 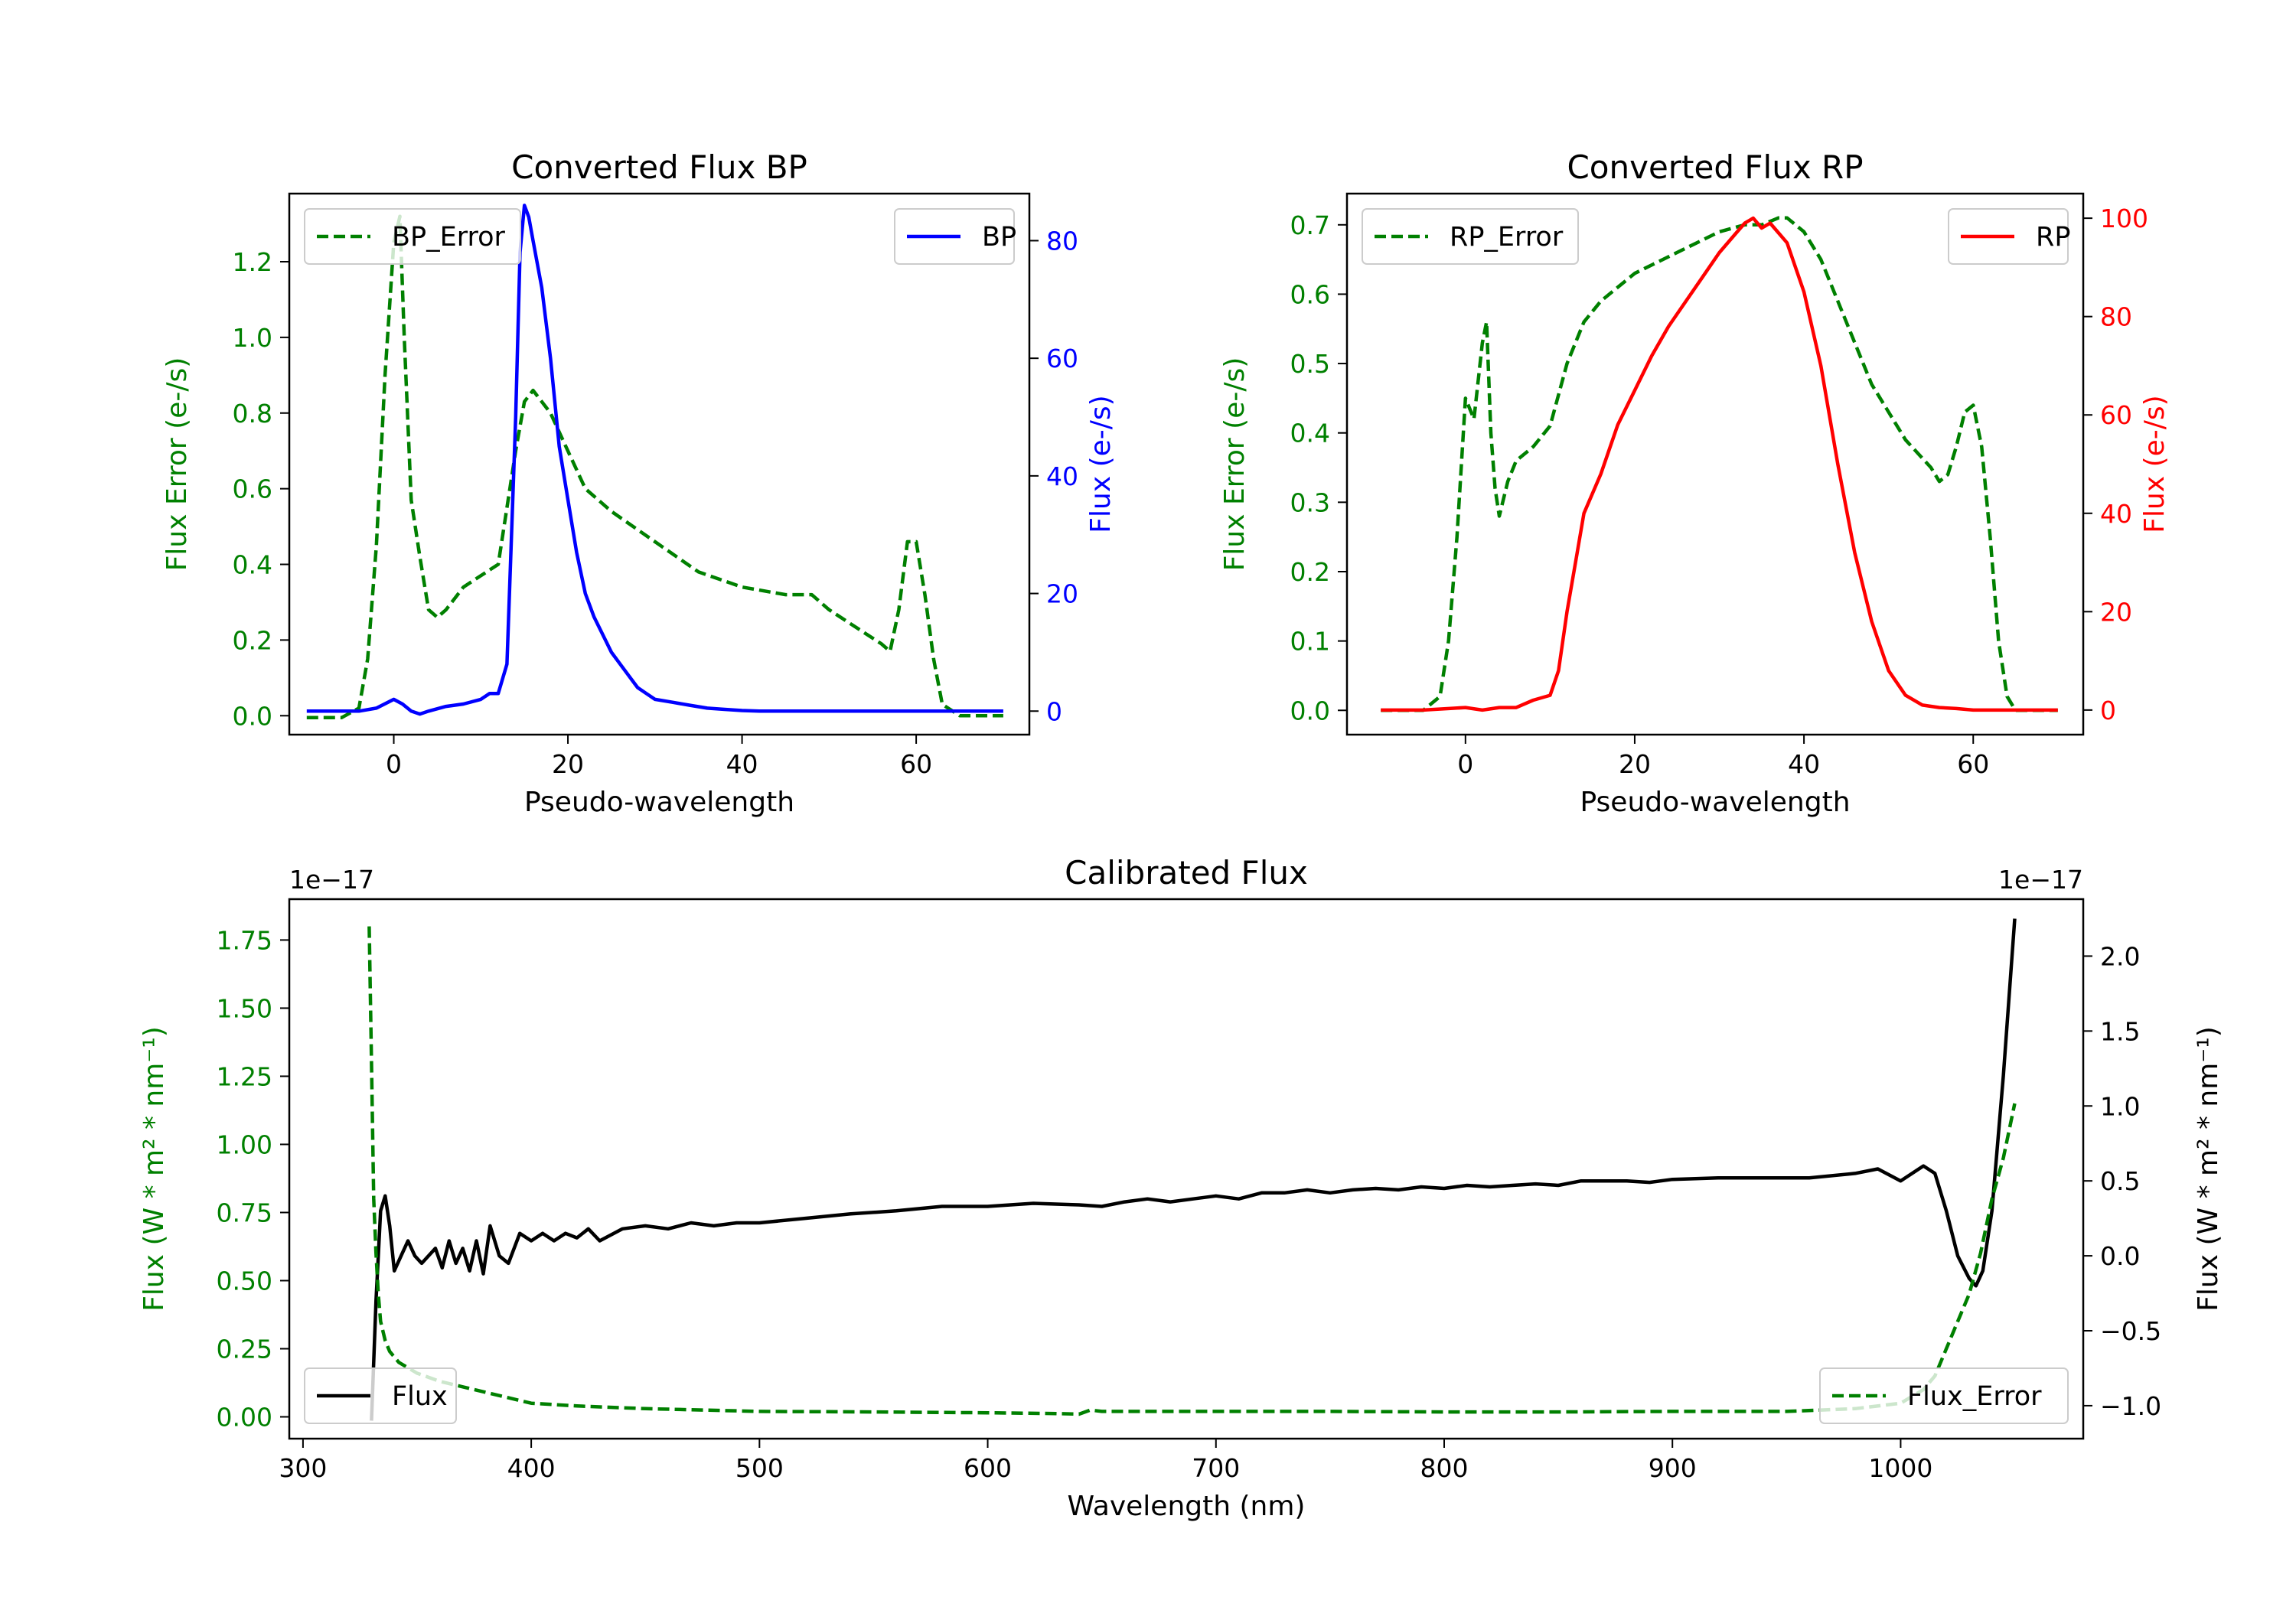 I want to click on series-line-rp, so click(x=1719, y=464).